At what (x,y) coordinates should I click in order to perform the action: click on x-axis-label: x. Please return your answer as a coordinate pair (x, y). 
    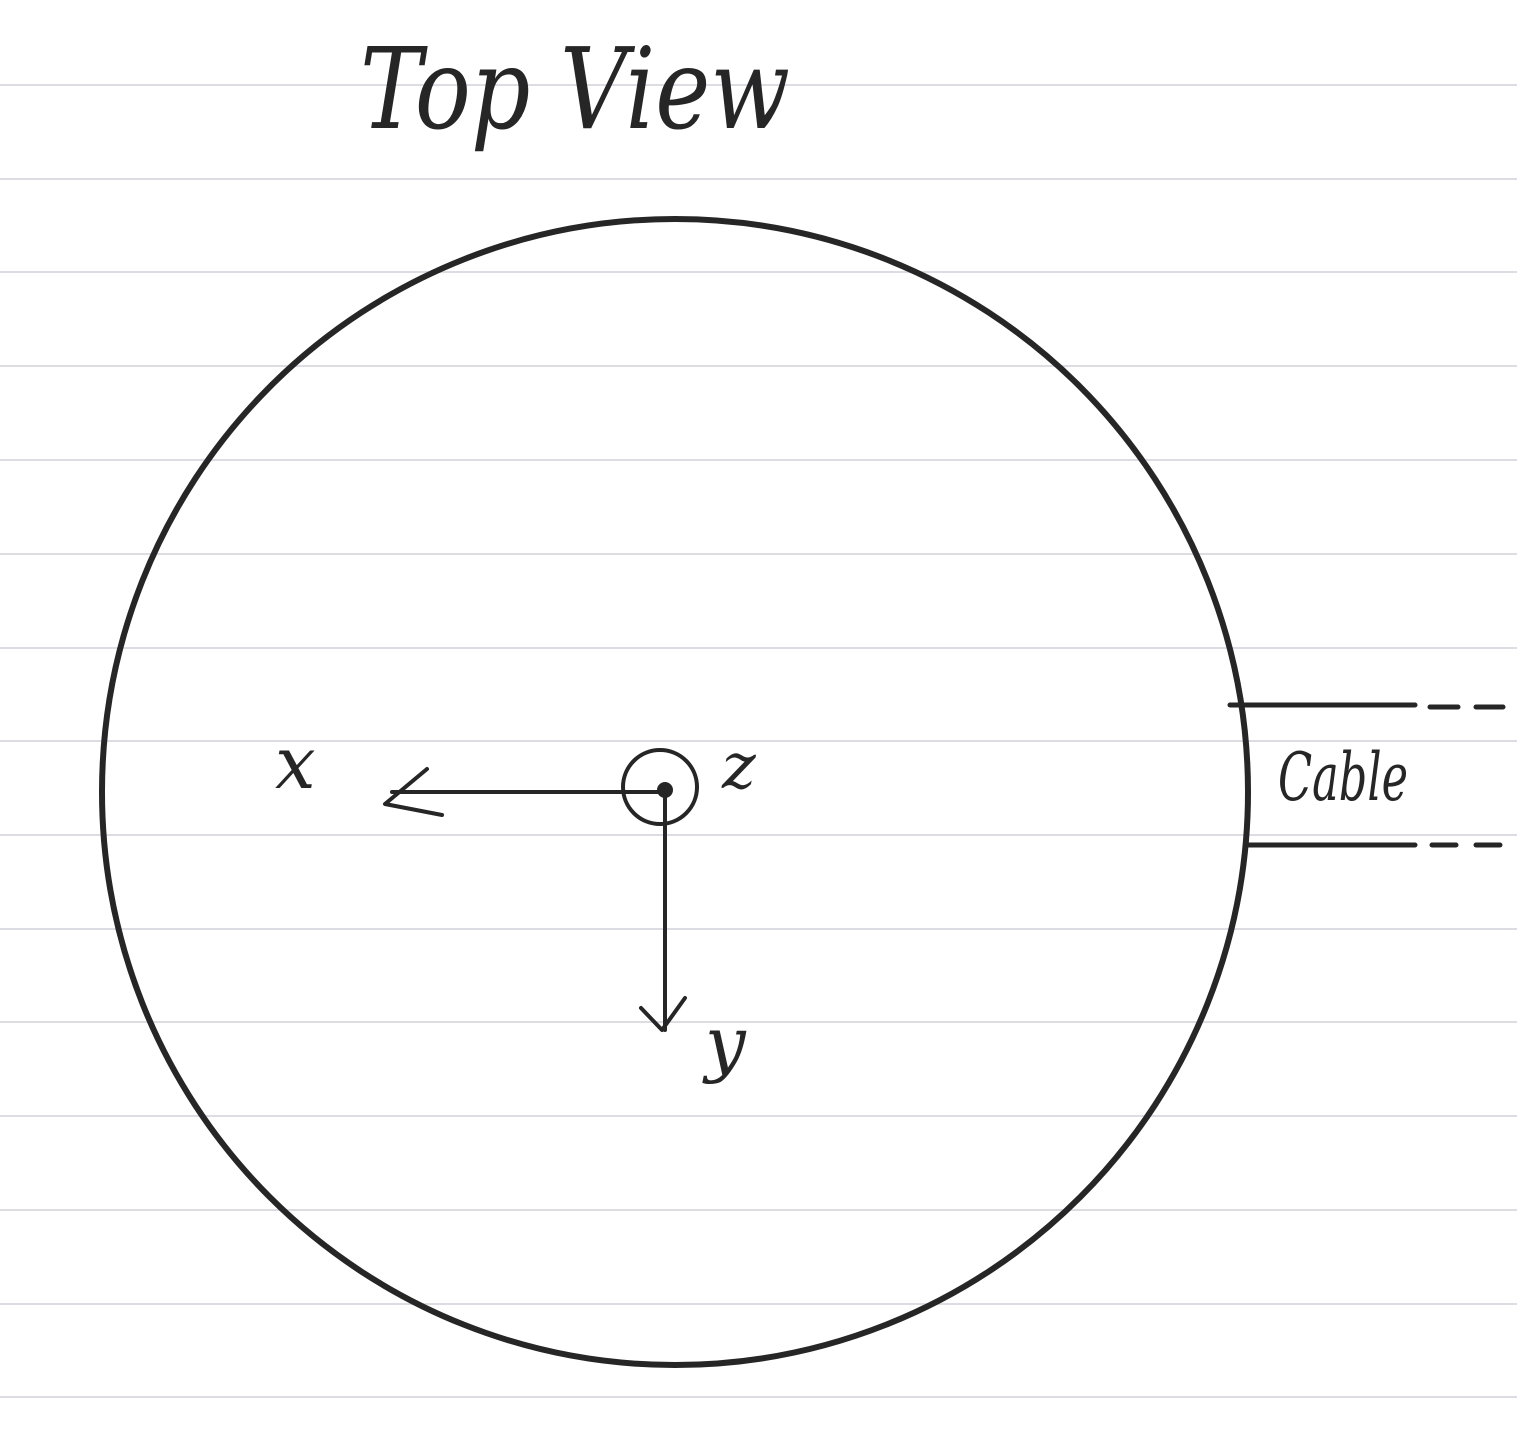
    Looking at the image, I should click on (295, 763).